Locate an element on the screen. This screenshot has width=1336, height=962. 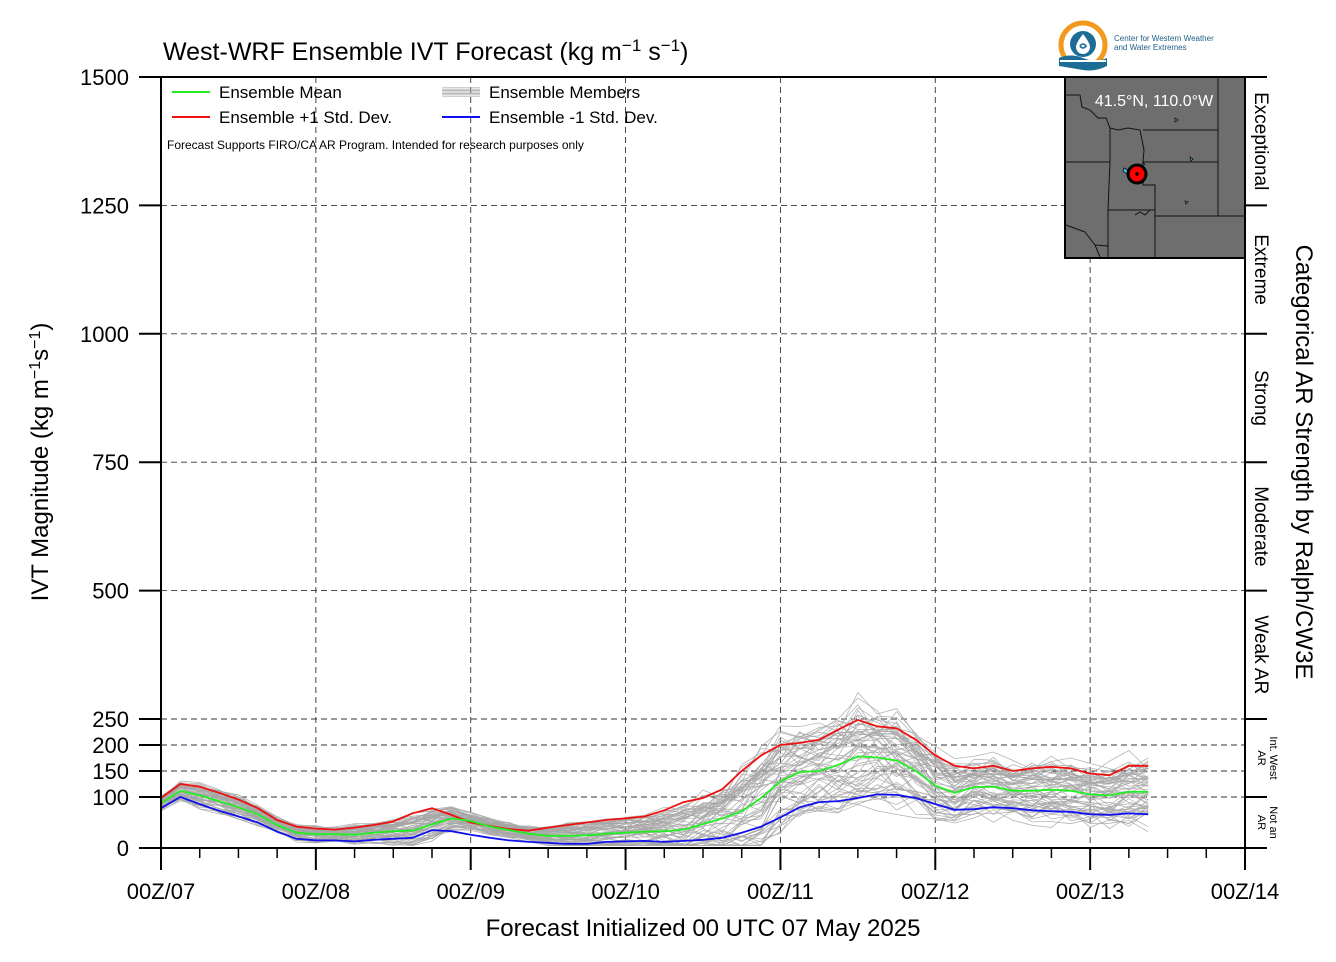
x-tick-label: 00Z/11 is located at coordinates (780, 891).